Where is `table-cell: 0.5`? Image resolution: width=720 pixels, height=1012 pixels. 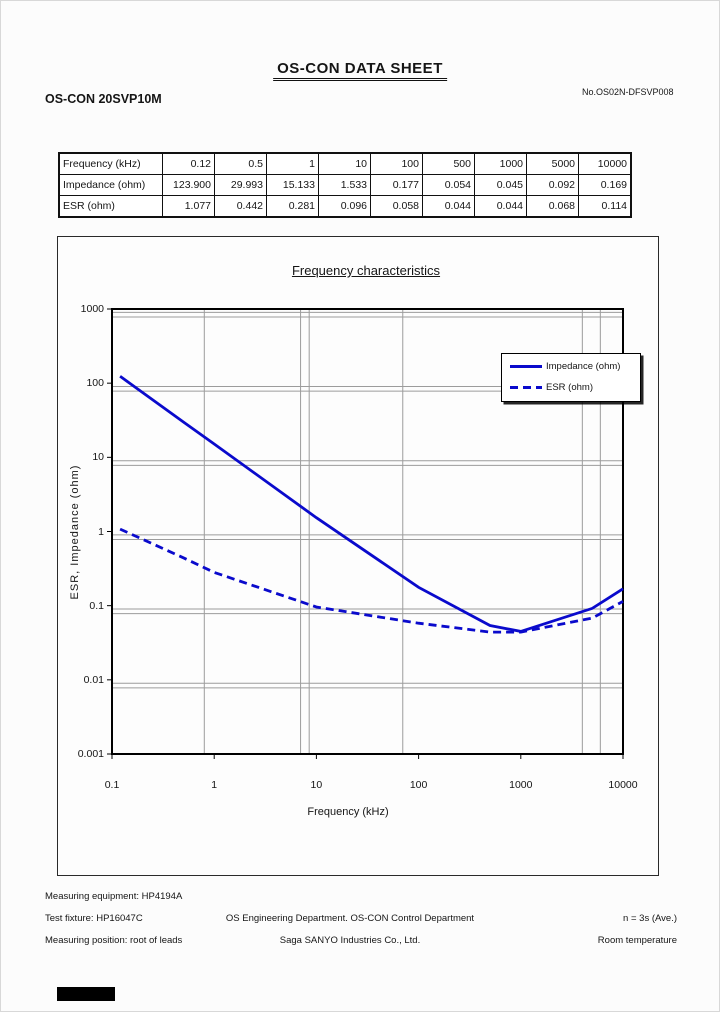 table-cell: 0.5 is located at coordinates (240, 163).